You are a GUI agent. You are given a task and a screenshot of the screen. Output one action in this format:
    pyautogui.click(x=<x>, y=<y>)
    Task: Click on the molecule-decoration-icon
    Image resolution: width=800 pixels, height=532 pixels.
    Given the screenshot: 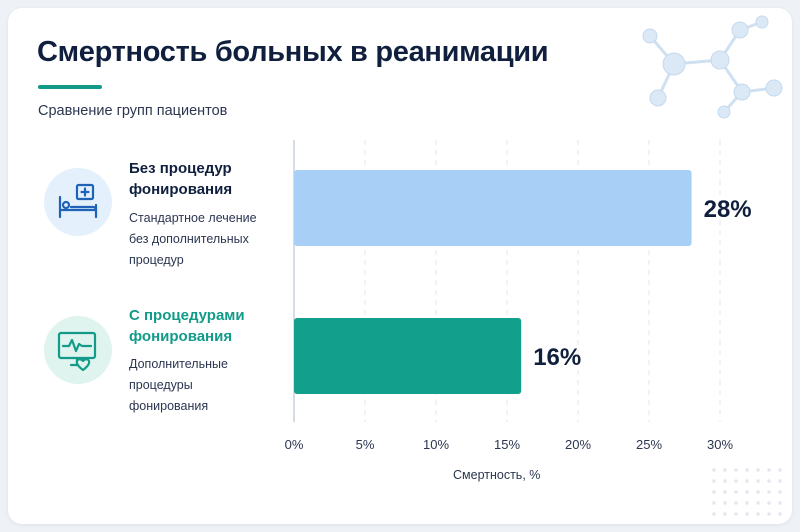 What is the action you would take?
    pyautogui.click(x=712, y=67)
    